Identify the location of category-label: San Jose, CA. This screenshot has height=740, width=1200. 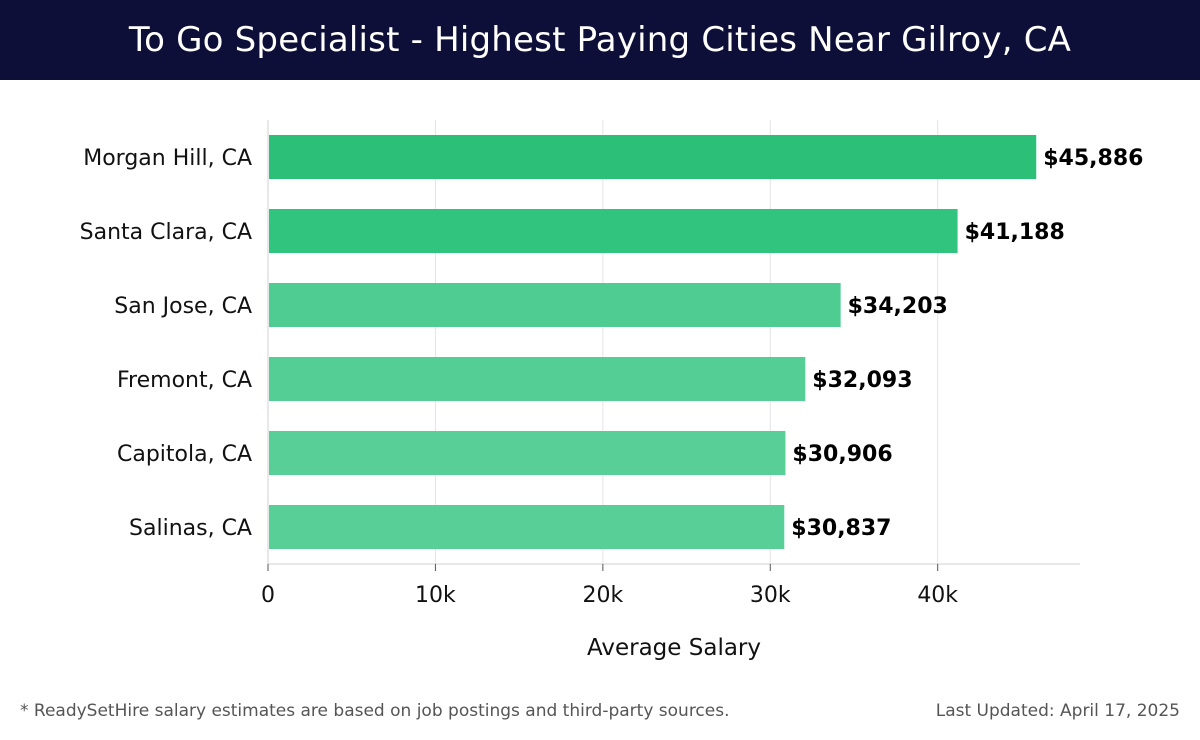
(183, 306).